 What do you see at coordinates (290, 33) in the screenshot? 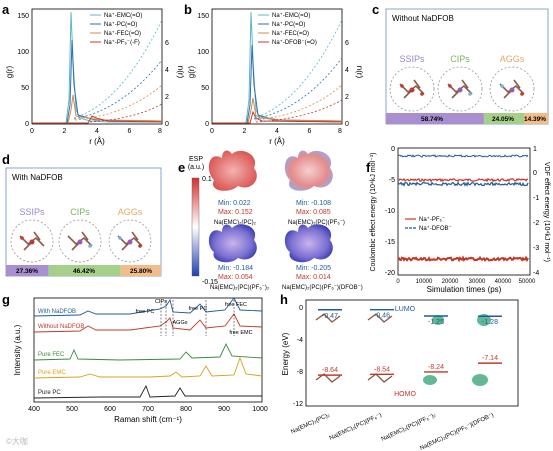
I see `b-legend-2: Na⁺-FEC(=O)` at bounding box center [290, 33].